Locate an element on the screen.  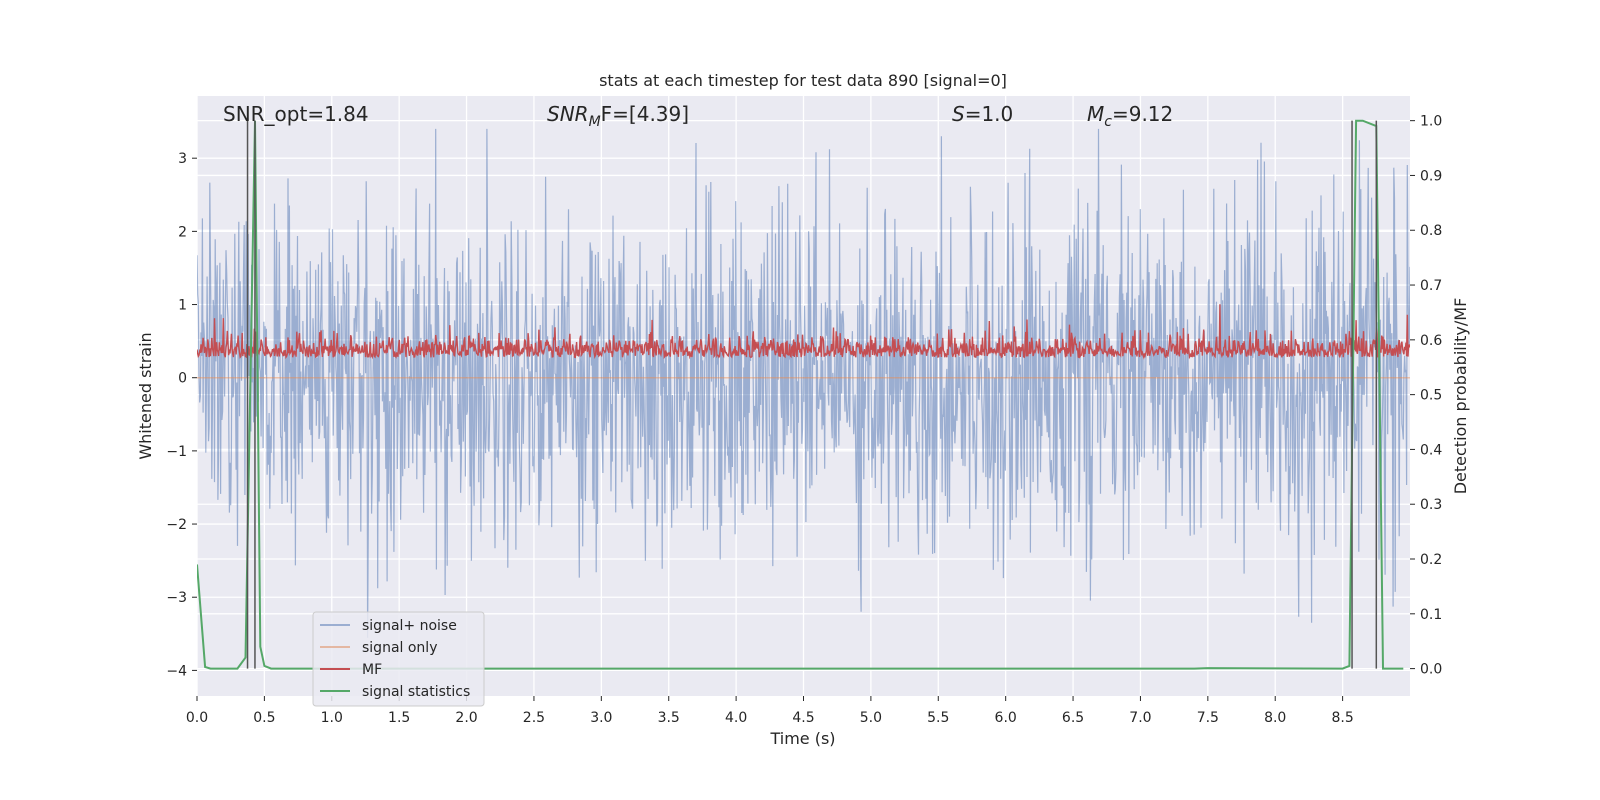
x-tick-label: 2.5 is located at coordinates (534, 718).